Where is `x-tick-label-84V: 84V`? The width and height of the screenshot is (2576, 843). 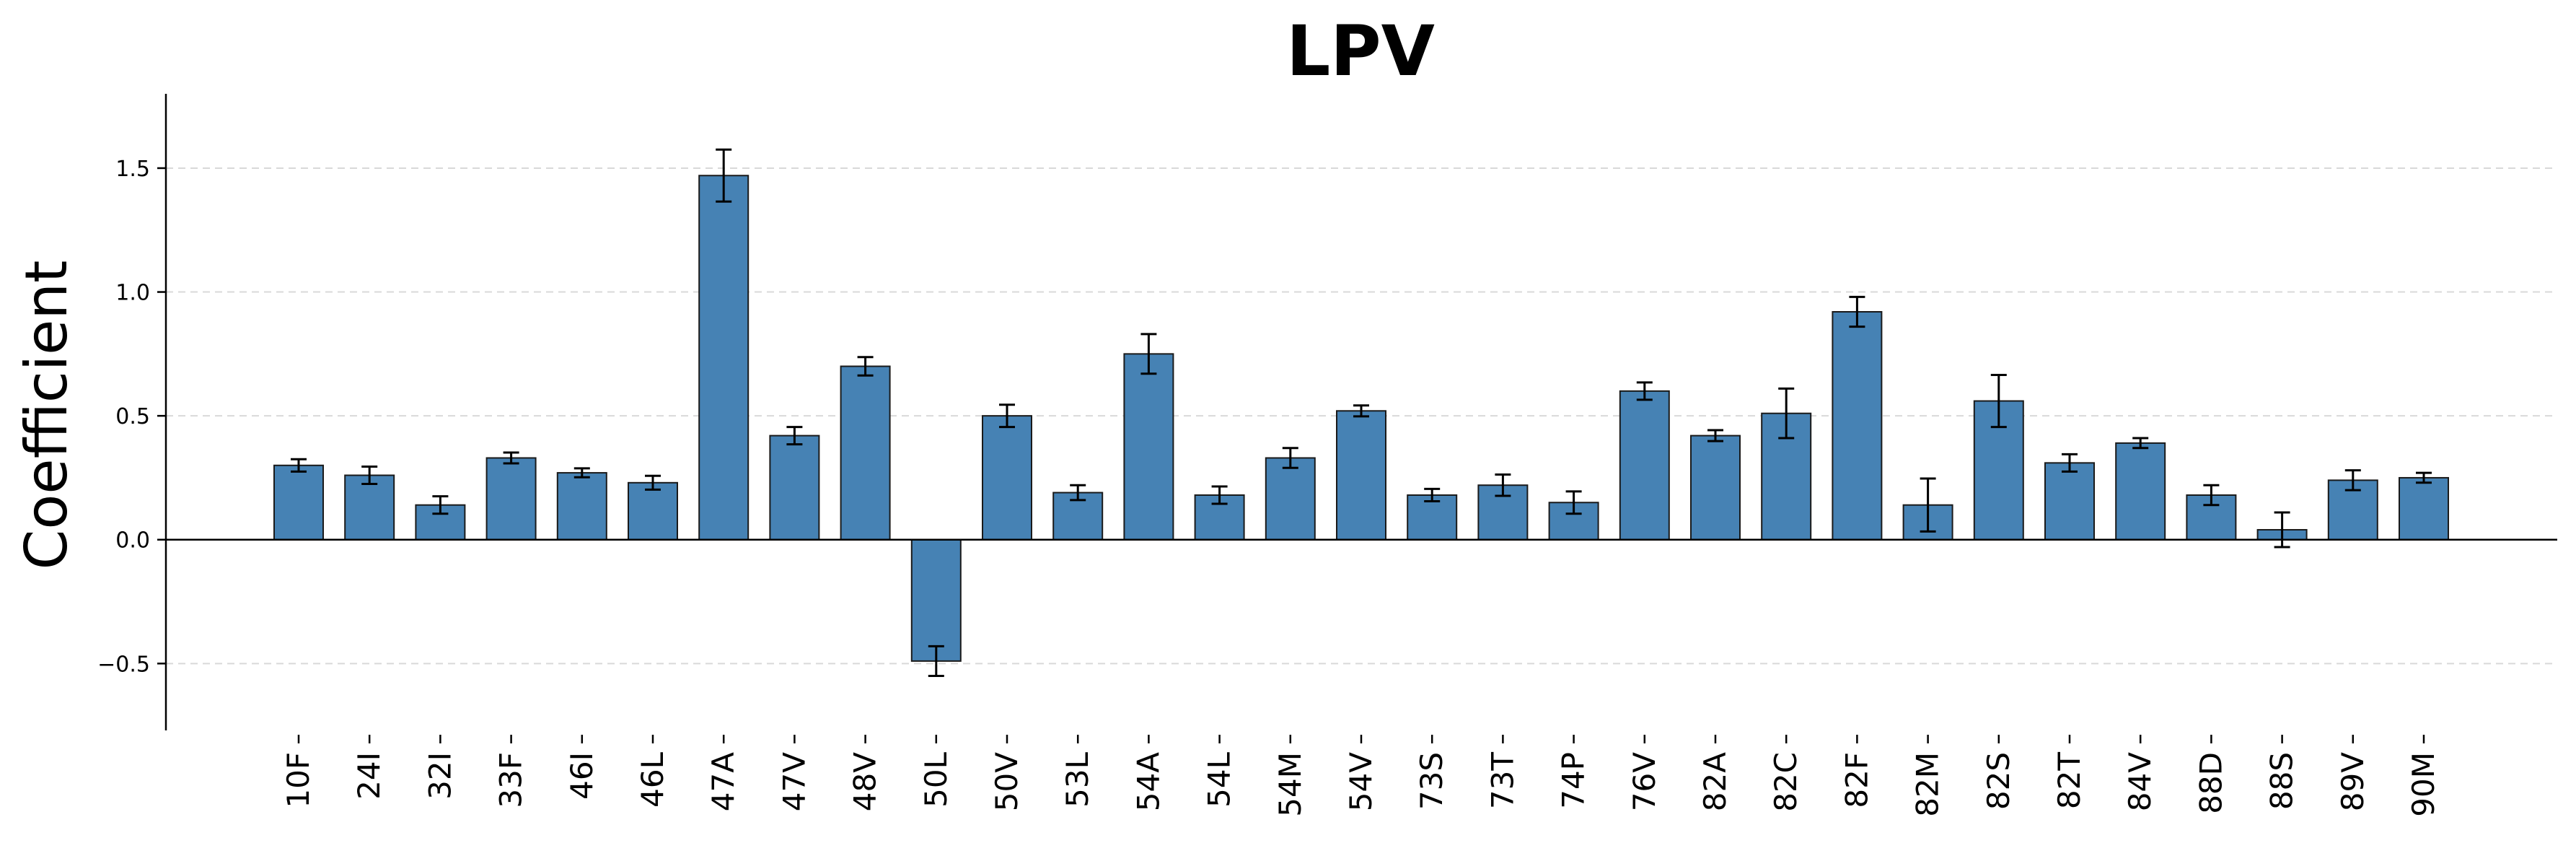 x-tick-label-84V: 84V is located at coordinates (2140, 781).